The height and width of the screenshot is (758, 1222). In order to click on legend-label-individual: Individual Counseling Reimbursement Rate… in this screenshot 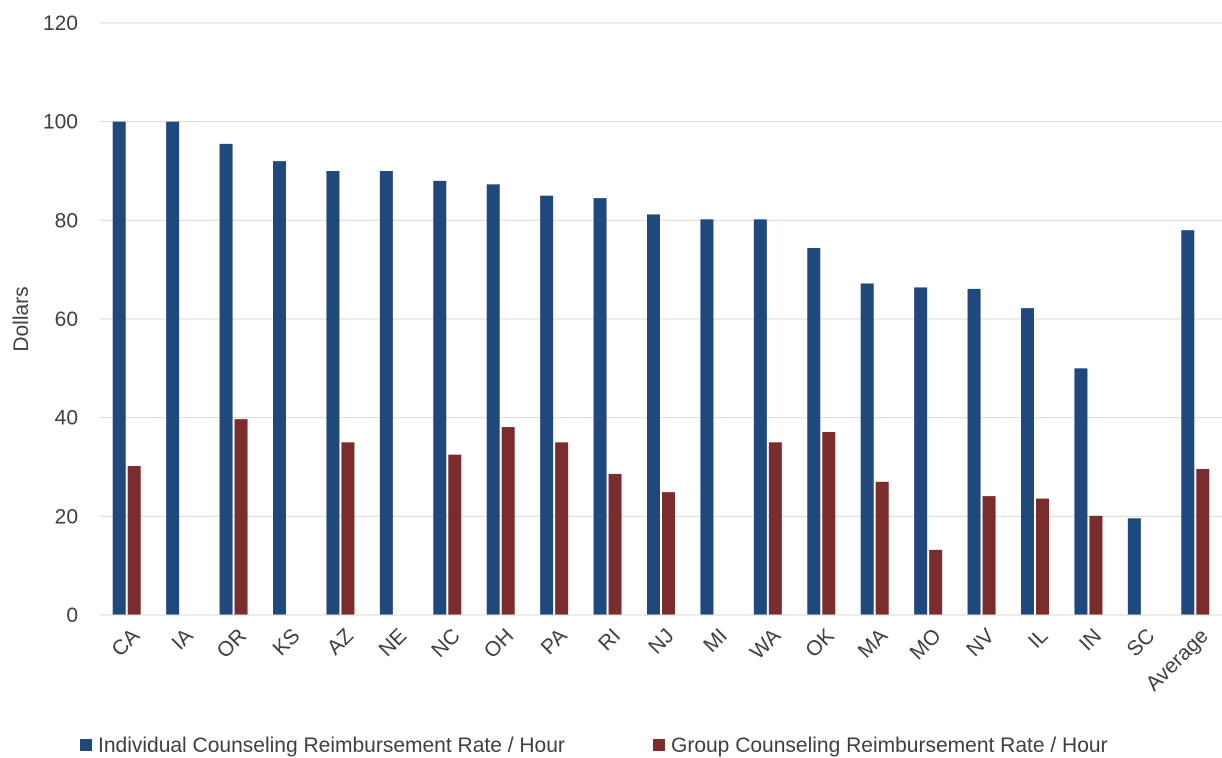, I will do `click(331, 745)`.